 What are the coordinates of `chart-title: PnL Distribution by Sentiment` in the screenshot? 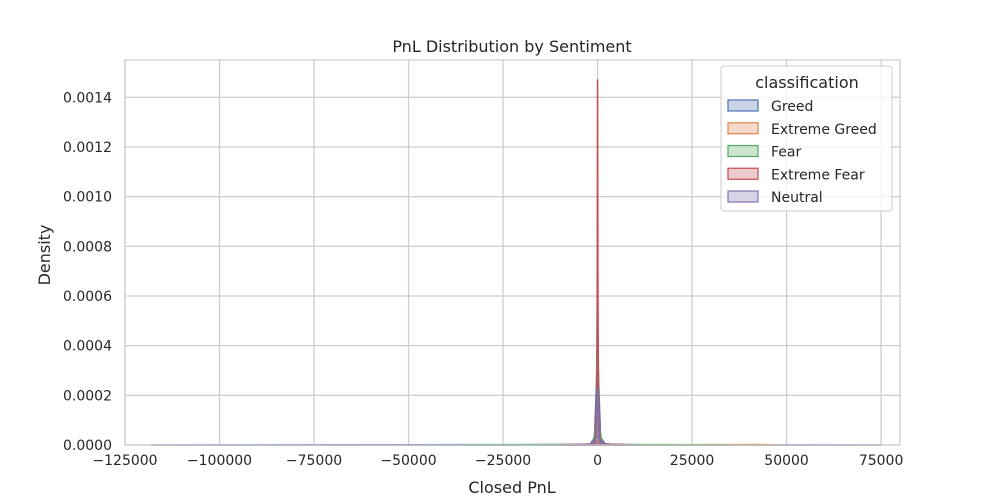 It's located at (511, 46).